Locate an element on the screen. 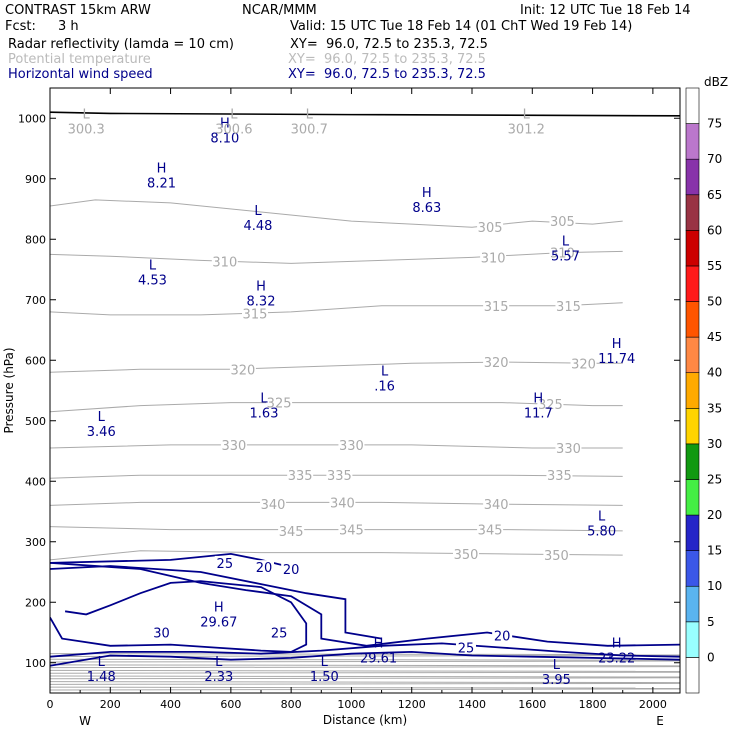  colorbar-label: 70 is located at coordinates (714, 159).